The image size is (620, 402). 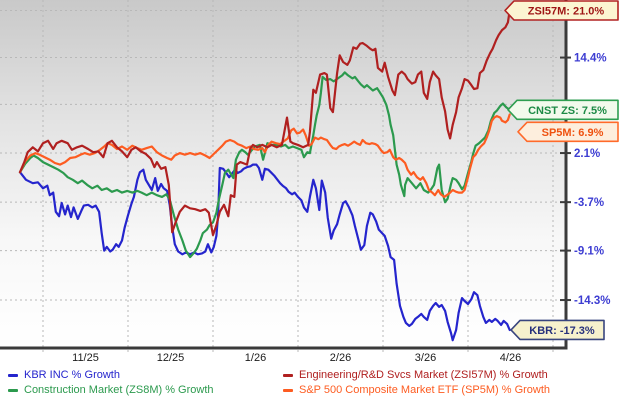 I want to click on legend-item-kbr: KBR INC % Growth, so click(x=64, y=375).